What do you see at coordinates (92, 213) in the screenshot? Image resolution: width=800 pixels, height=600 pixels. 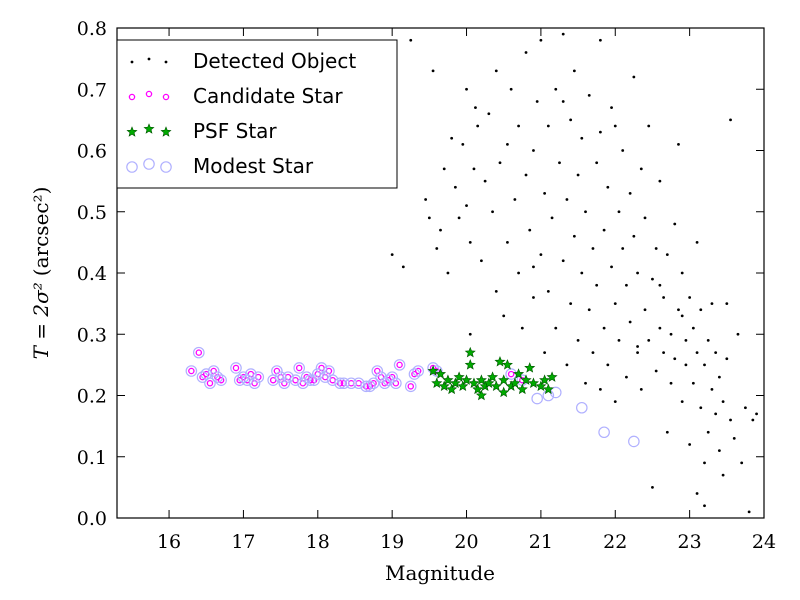 I see `y-tick-label: 0.5` at bounding box center [92, 213].